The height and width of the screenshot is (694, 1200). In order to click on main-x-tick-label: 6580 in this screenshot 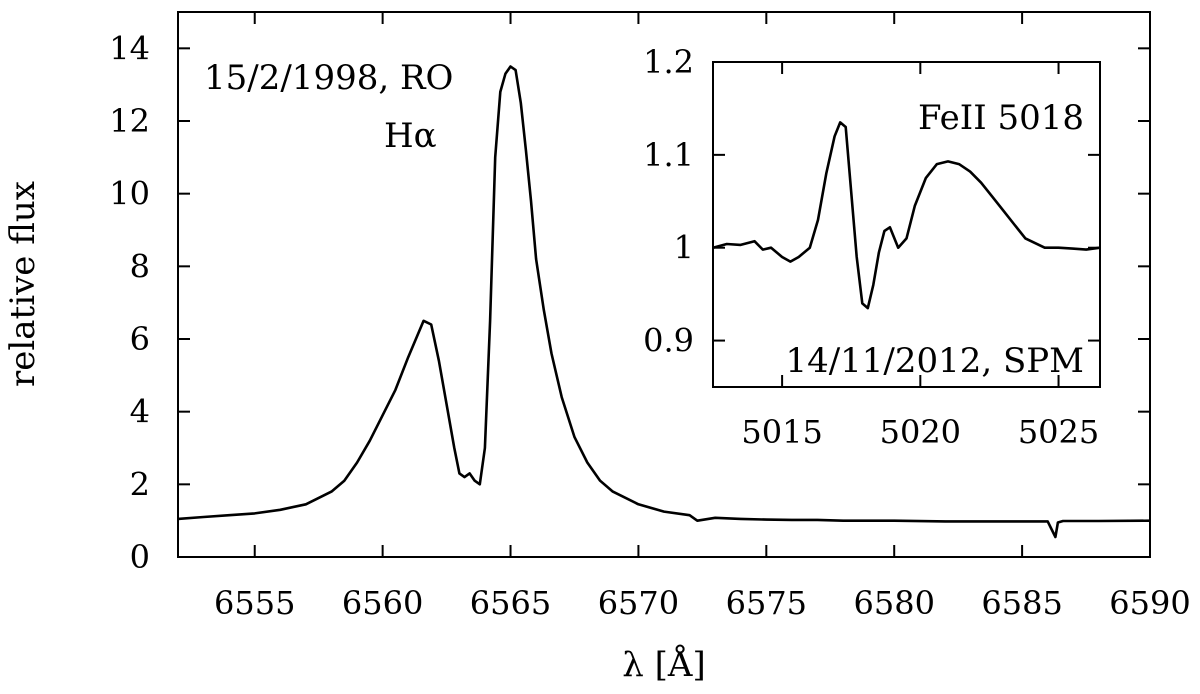, I will do `click(893, 603)`.